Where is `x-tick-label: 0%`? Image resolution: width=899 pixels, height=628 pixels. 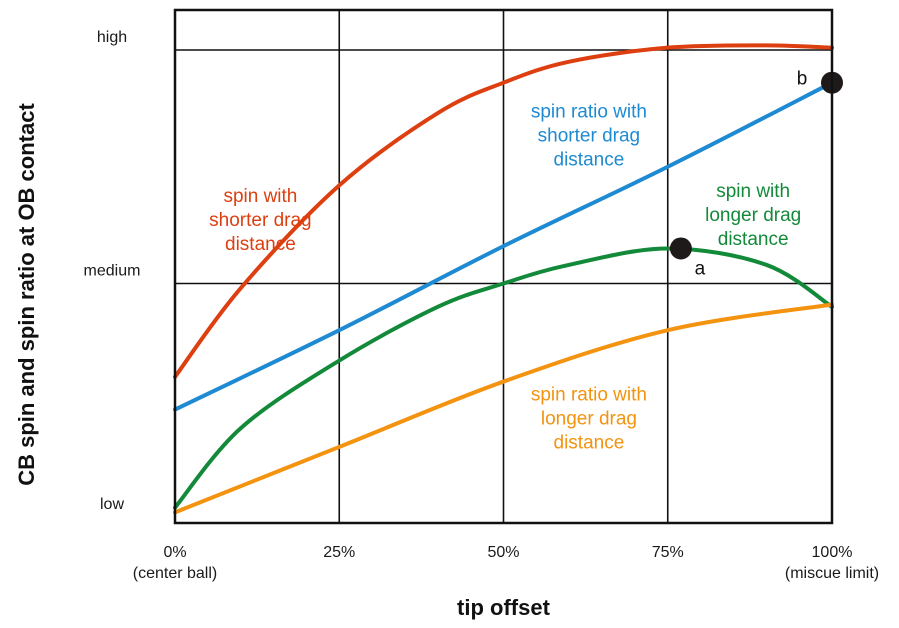 x-tick-label: 0% is located at coordinates (174, 552).